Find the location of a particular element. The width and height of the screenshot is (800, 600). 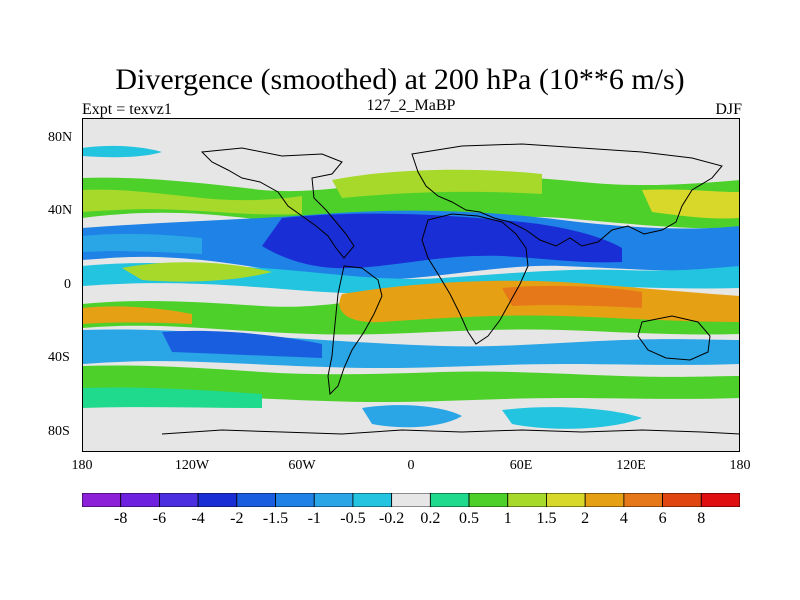

colorbar-tick-label: 4 is located at coordinates (623, 518).